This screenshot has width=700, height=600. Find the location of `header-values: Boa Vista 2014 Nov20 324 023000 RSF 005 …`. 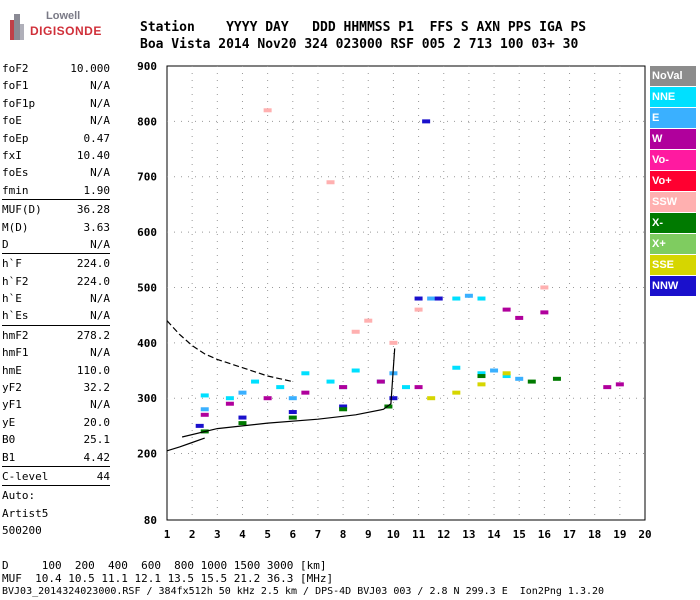

header-values: Boa Vista 2014 Nov20 324 023000 RSF 005 … is located at coordinates (359, 44).